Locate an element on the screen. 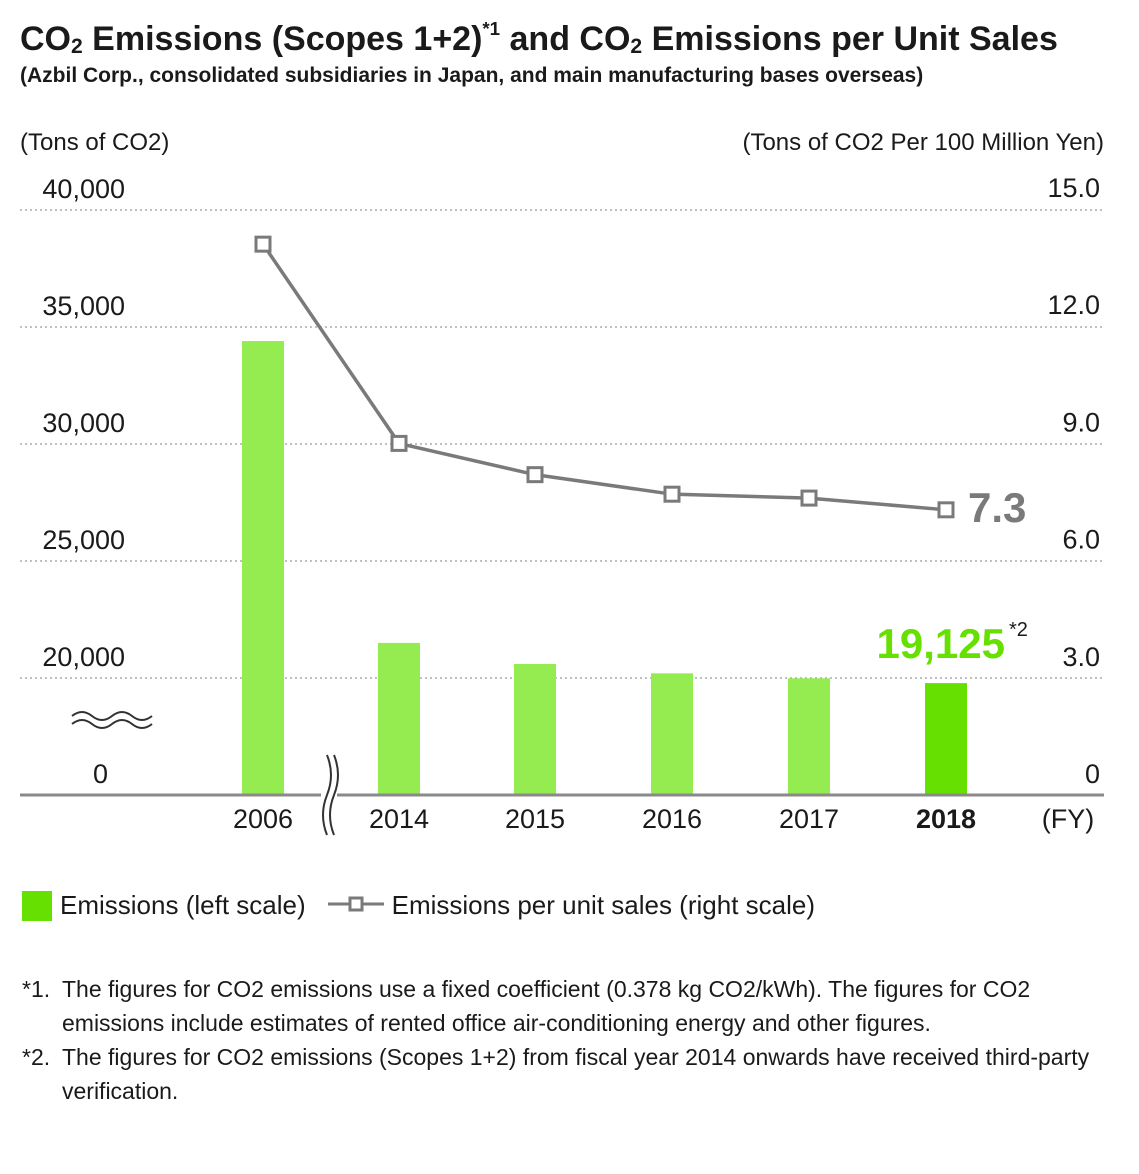 The height and width of the screenshot is (1174, 1139). last-bar-value-label: 19,125 is located at coordinates (941, 643).